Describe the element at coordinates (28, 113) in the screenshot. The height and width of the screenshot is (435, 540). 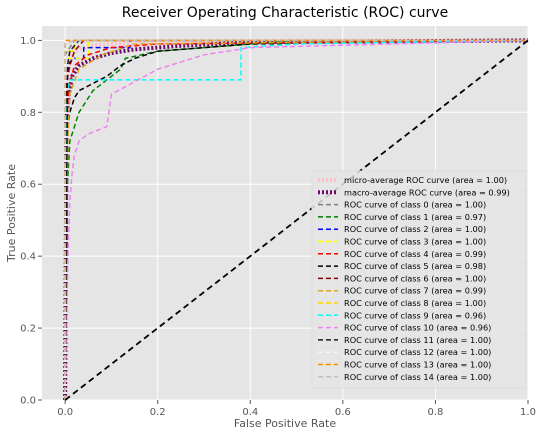
I see `y-tick-label: 0.8` at that location.